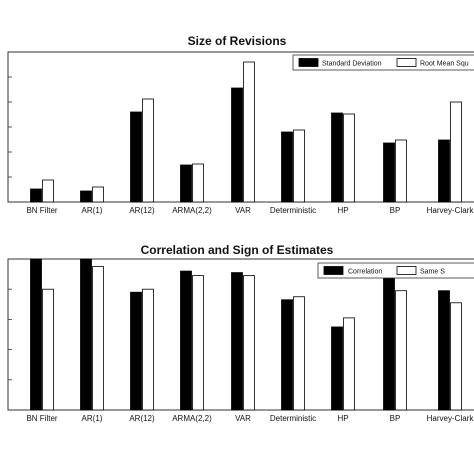  I want to click on legend-label-root-mean-squ: Root Mean Squ, so click(444, 64).